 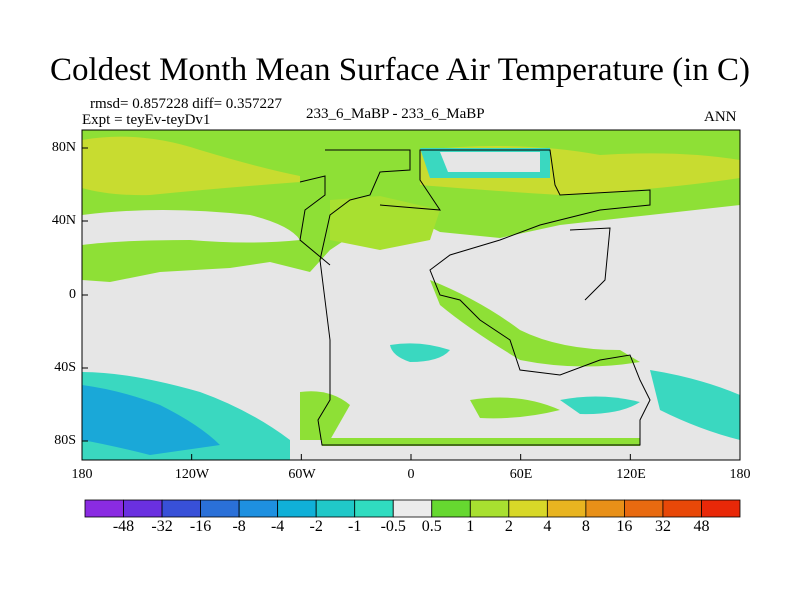 I want to click on y-tick-label: 80N, so click(x=63, y=147).